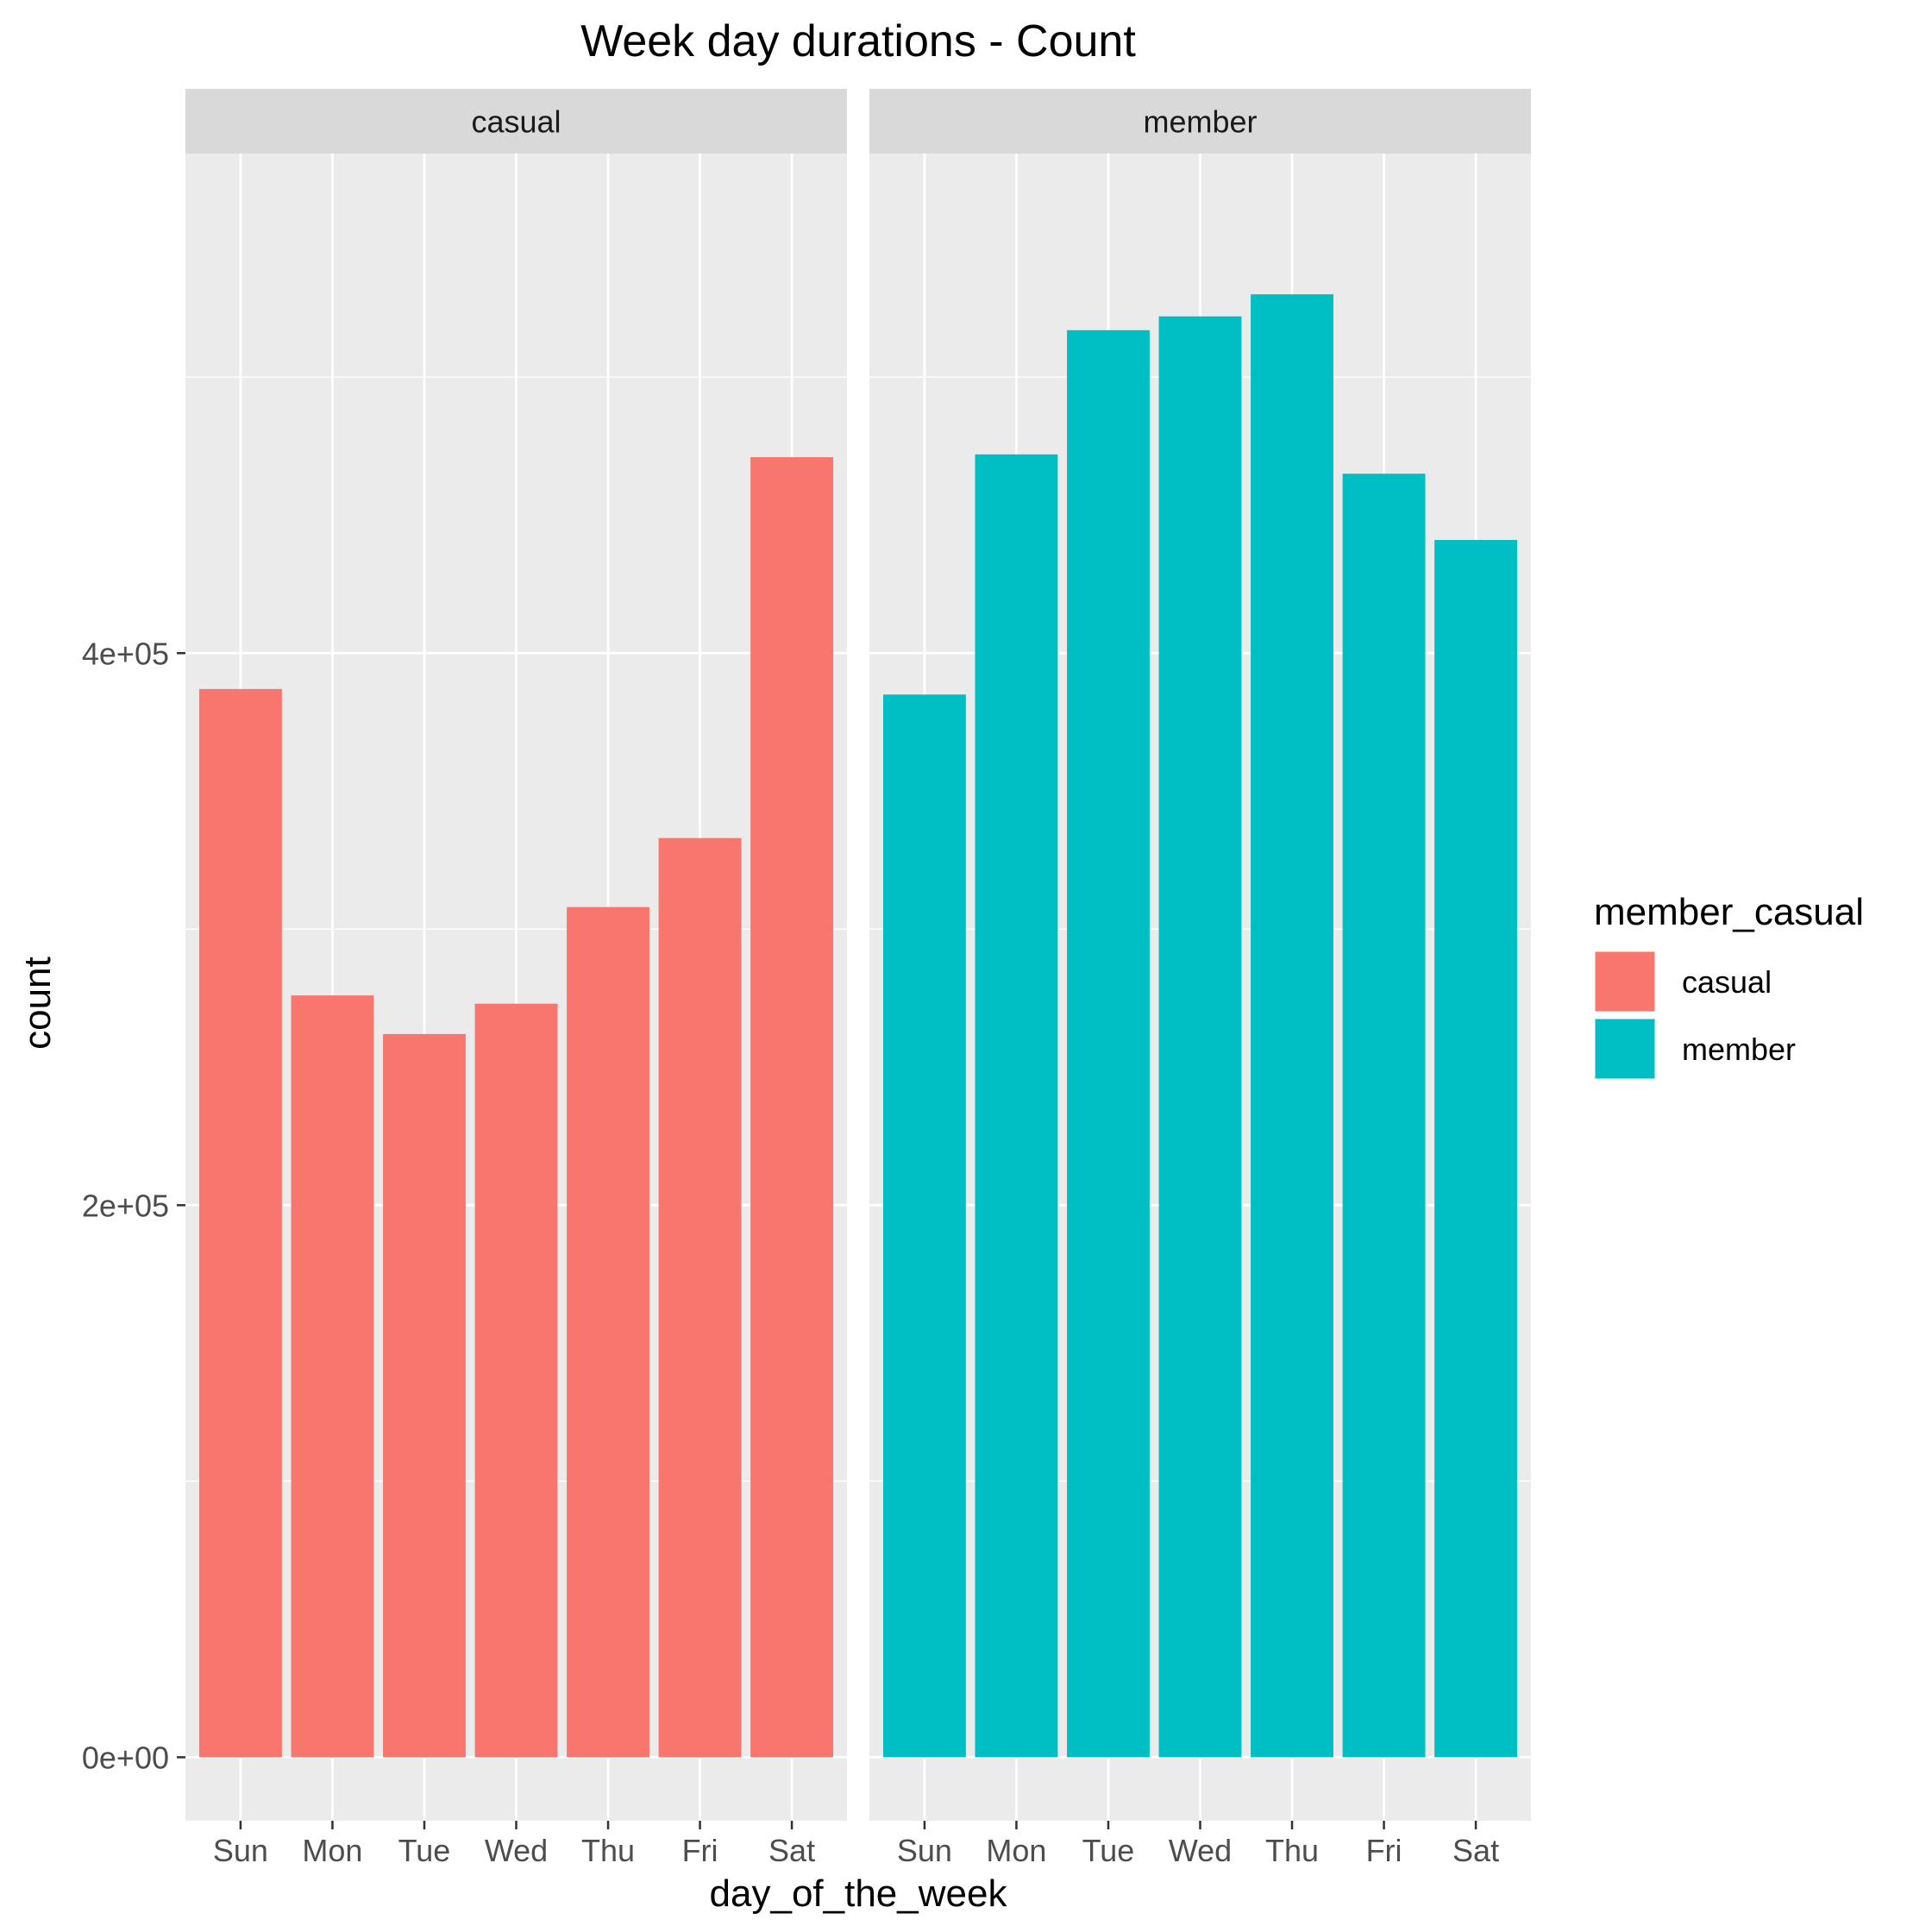 This screenshot has width=1932, height=1932. What do you see at coordinates (1017, 1106) in the screenshot?
I see `bar-member-mon` at bounding box center [1017, 1106].